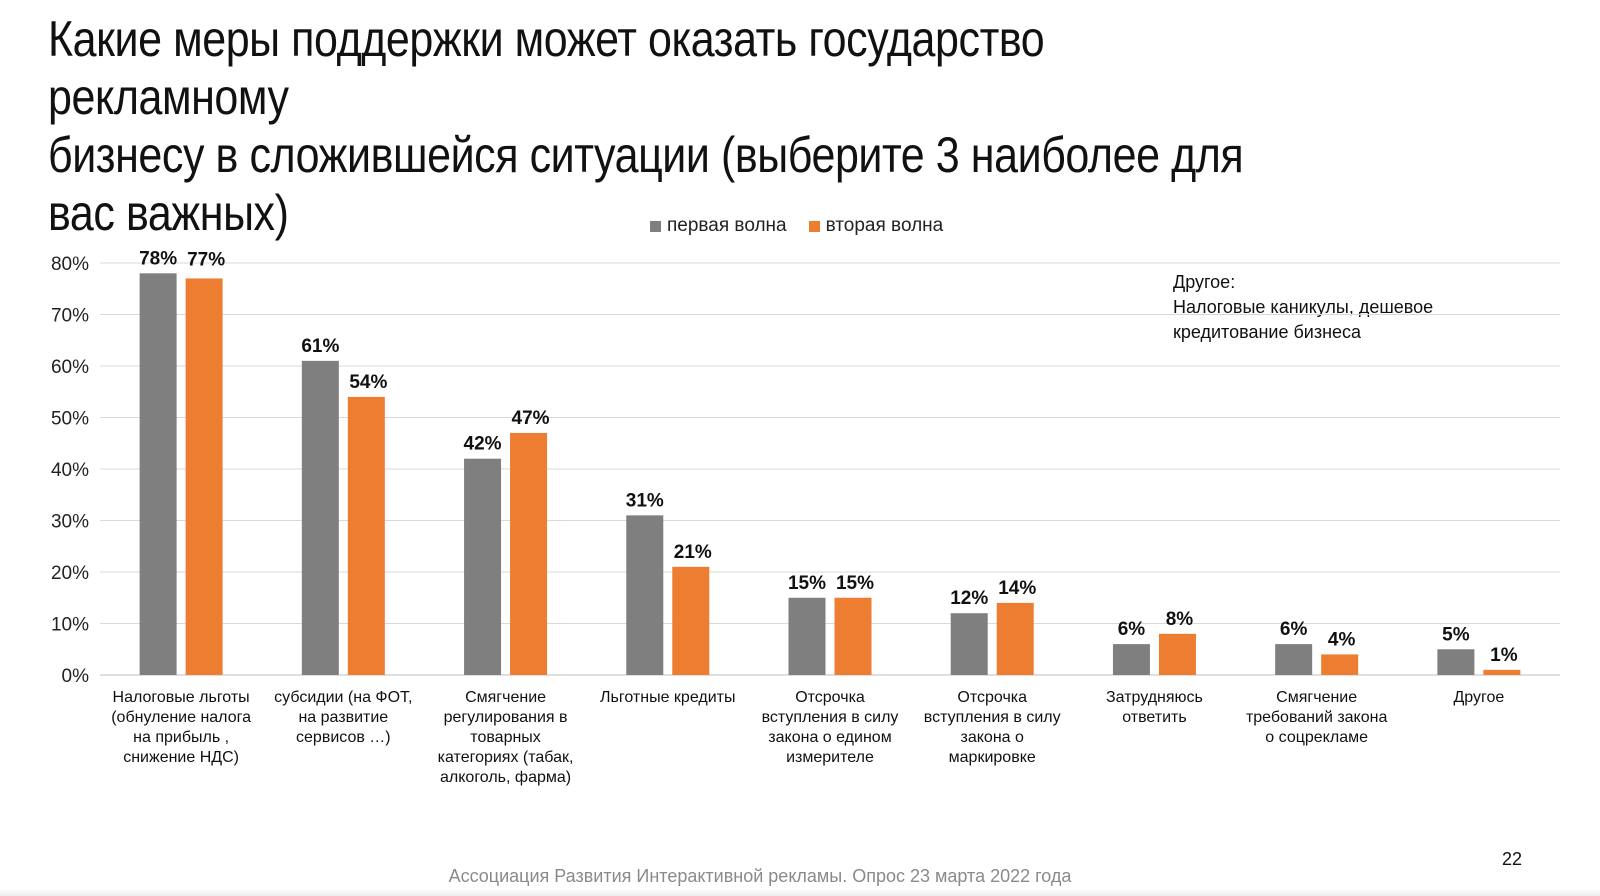 The image size is (1600, 896). What do you see at coordinates (70, 625) in the screenshot?
I see `y-tick-label: 10%` at bounding box center [70, 625].